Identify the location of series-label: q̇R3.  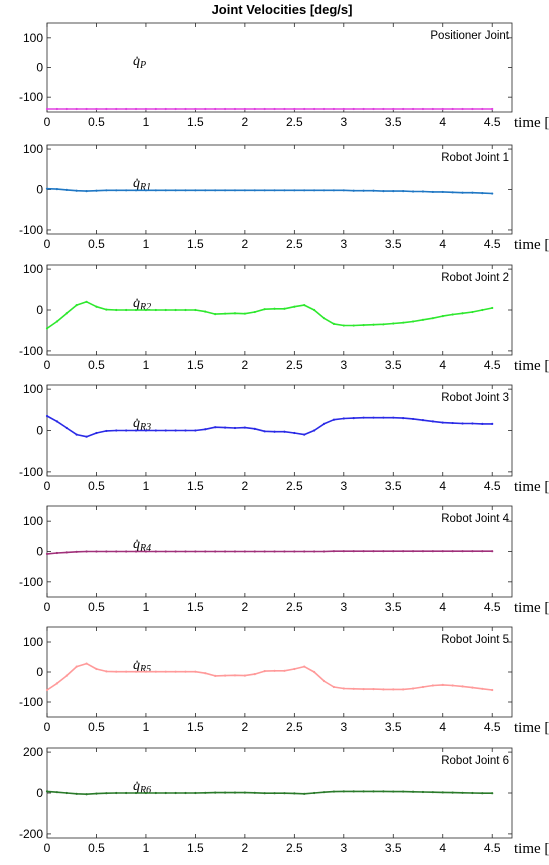
(142, 424).